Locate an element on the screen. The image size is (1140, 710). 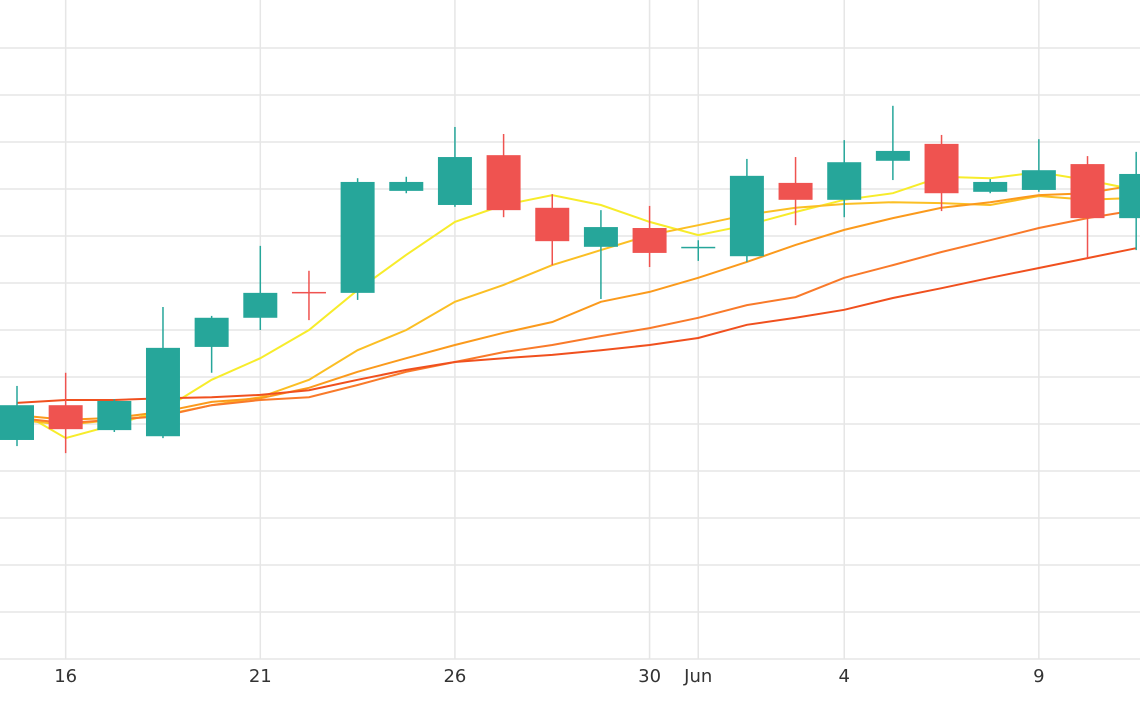
x-tick-label: 26 is located at coordinates (454, 676).